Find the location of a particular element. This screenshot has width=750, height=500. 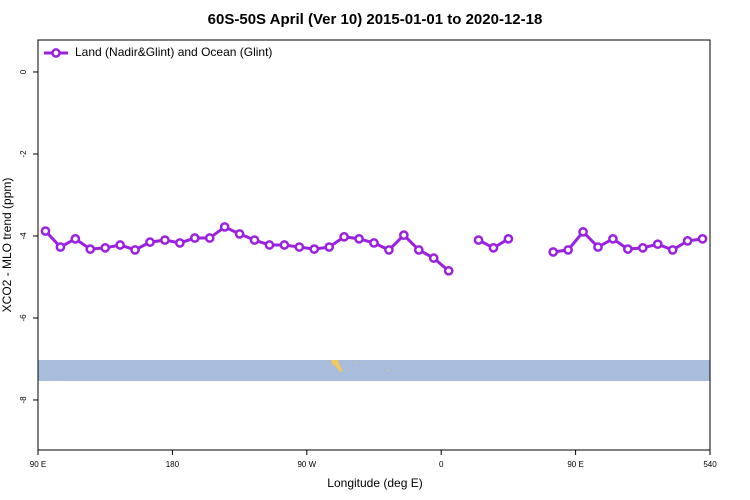

y-tick-label: -2 is located at coordinates (23, 154).